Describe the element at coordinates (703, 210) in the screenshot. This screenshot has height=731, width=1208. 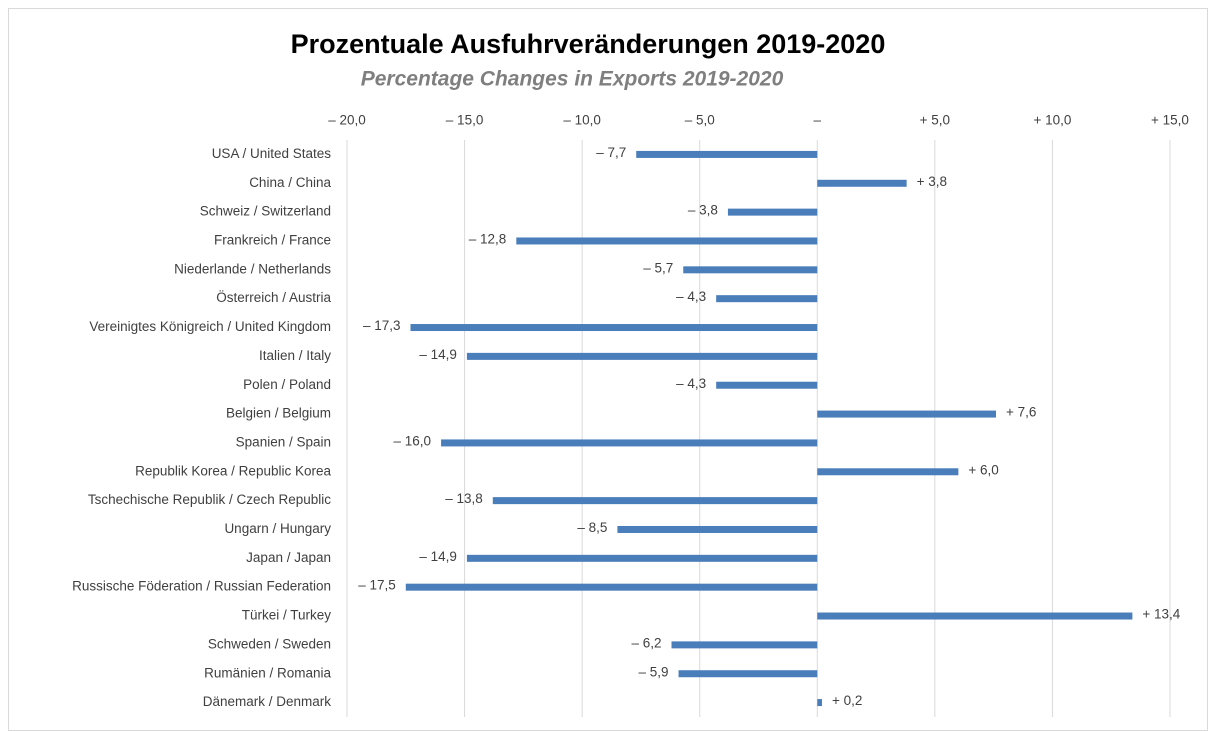
I see `data-label: – 3,8` at that location.